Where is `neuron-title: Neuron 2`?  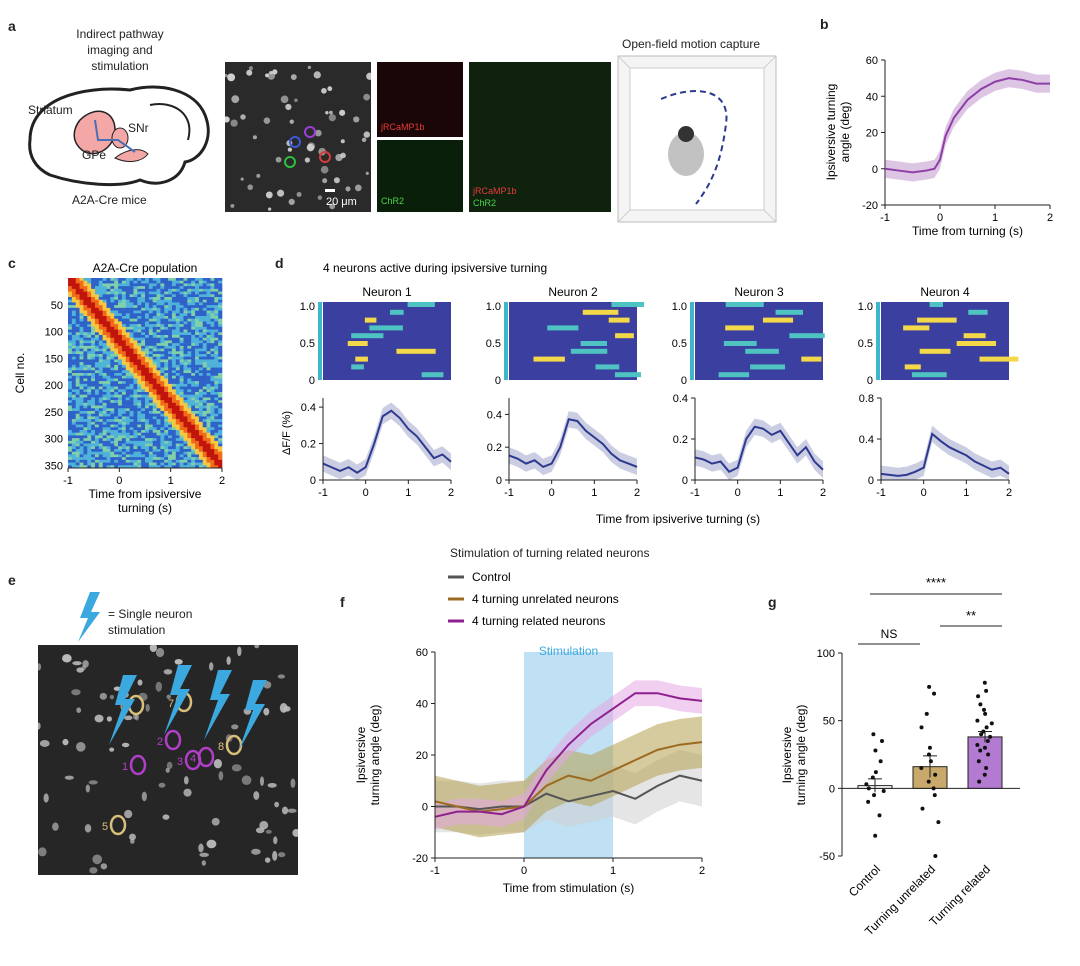
neuron-title: Neuron 2 is located at coordinates (573, 292).